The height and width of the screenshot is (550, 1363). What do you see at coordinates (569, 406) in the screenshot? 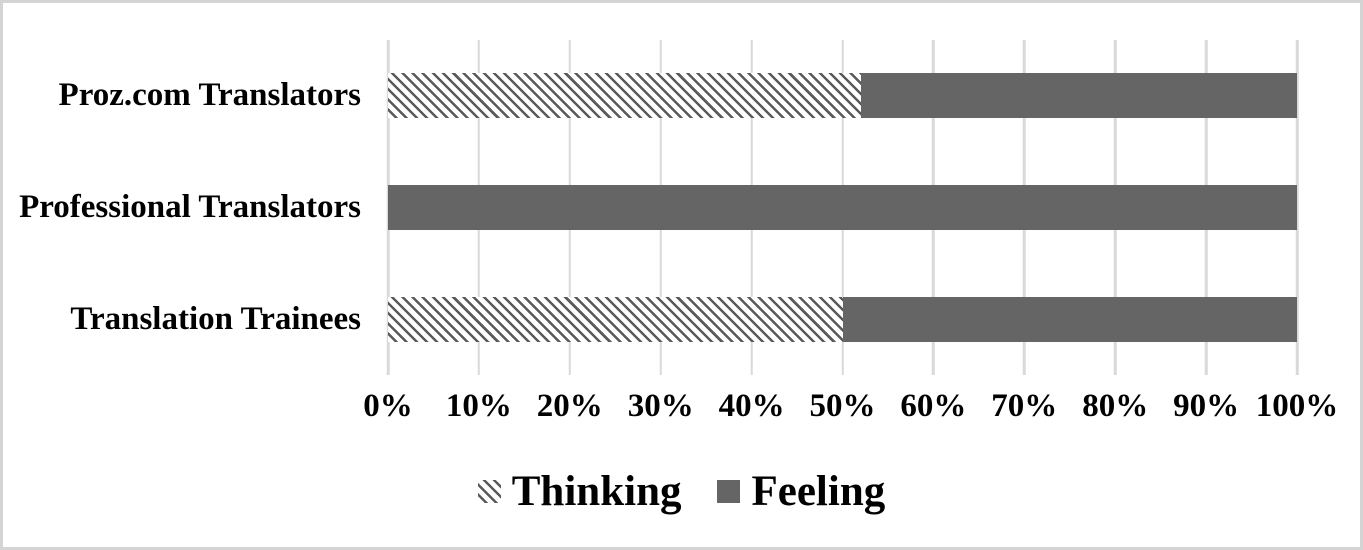
I see `x-tick-label: 20%` at bounding box center [569, 406].